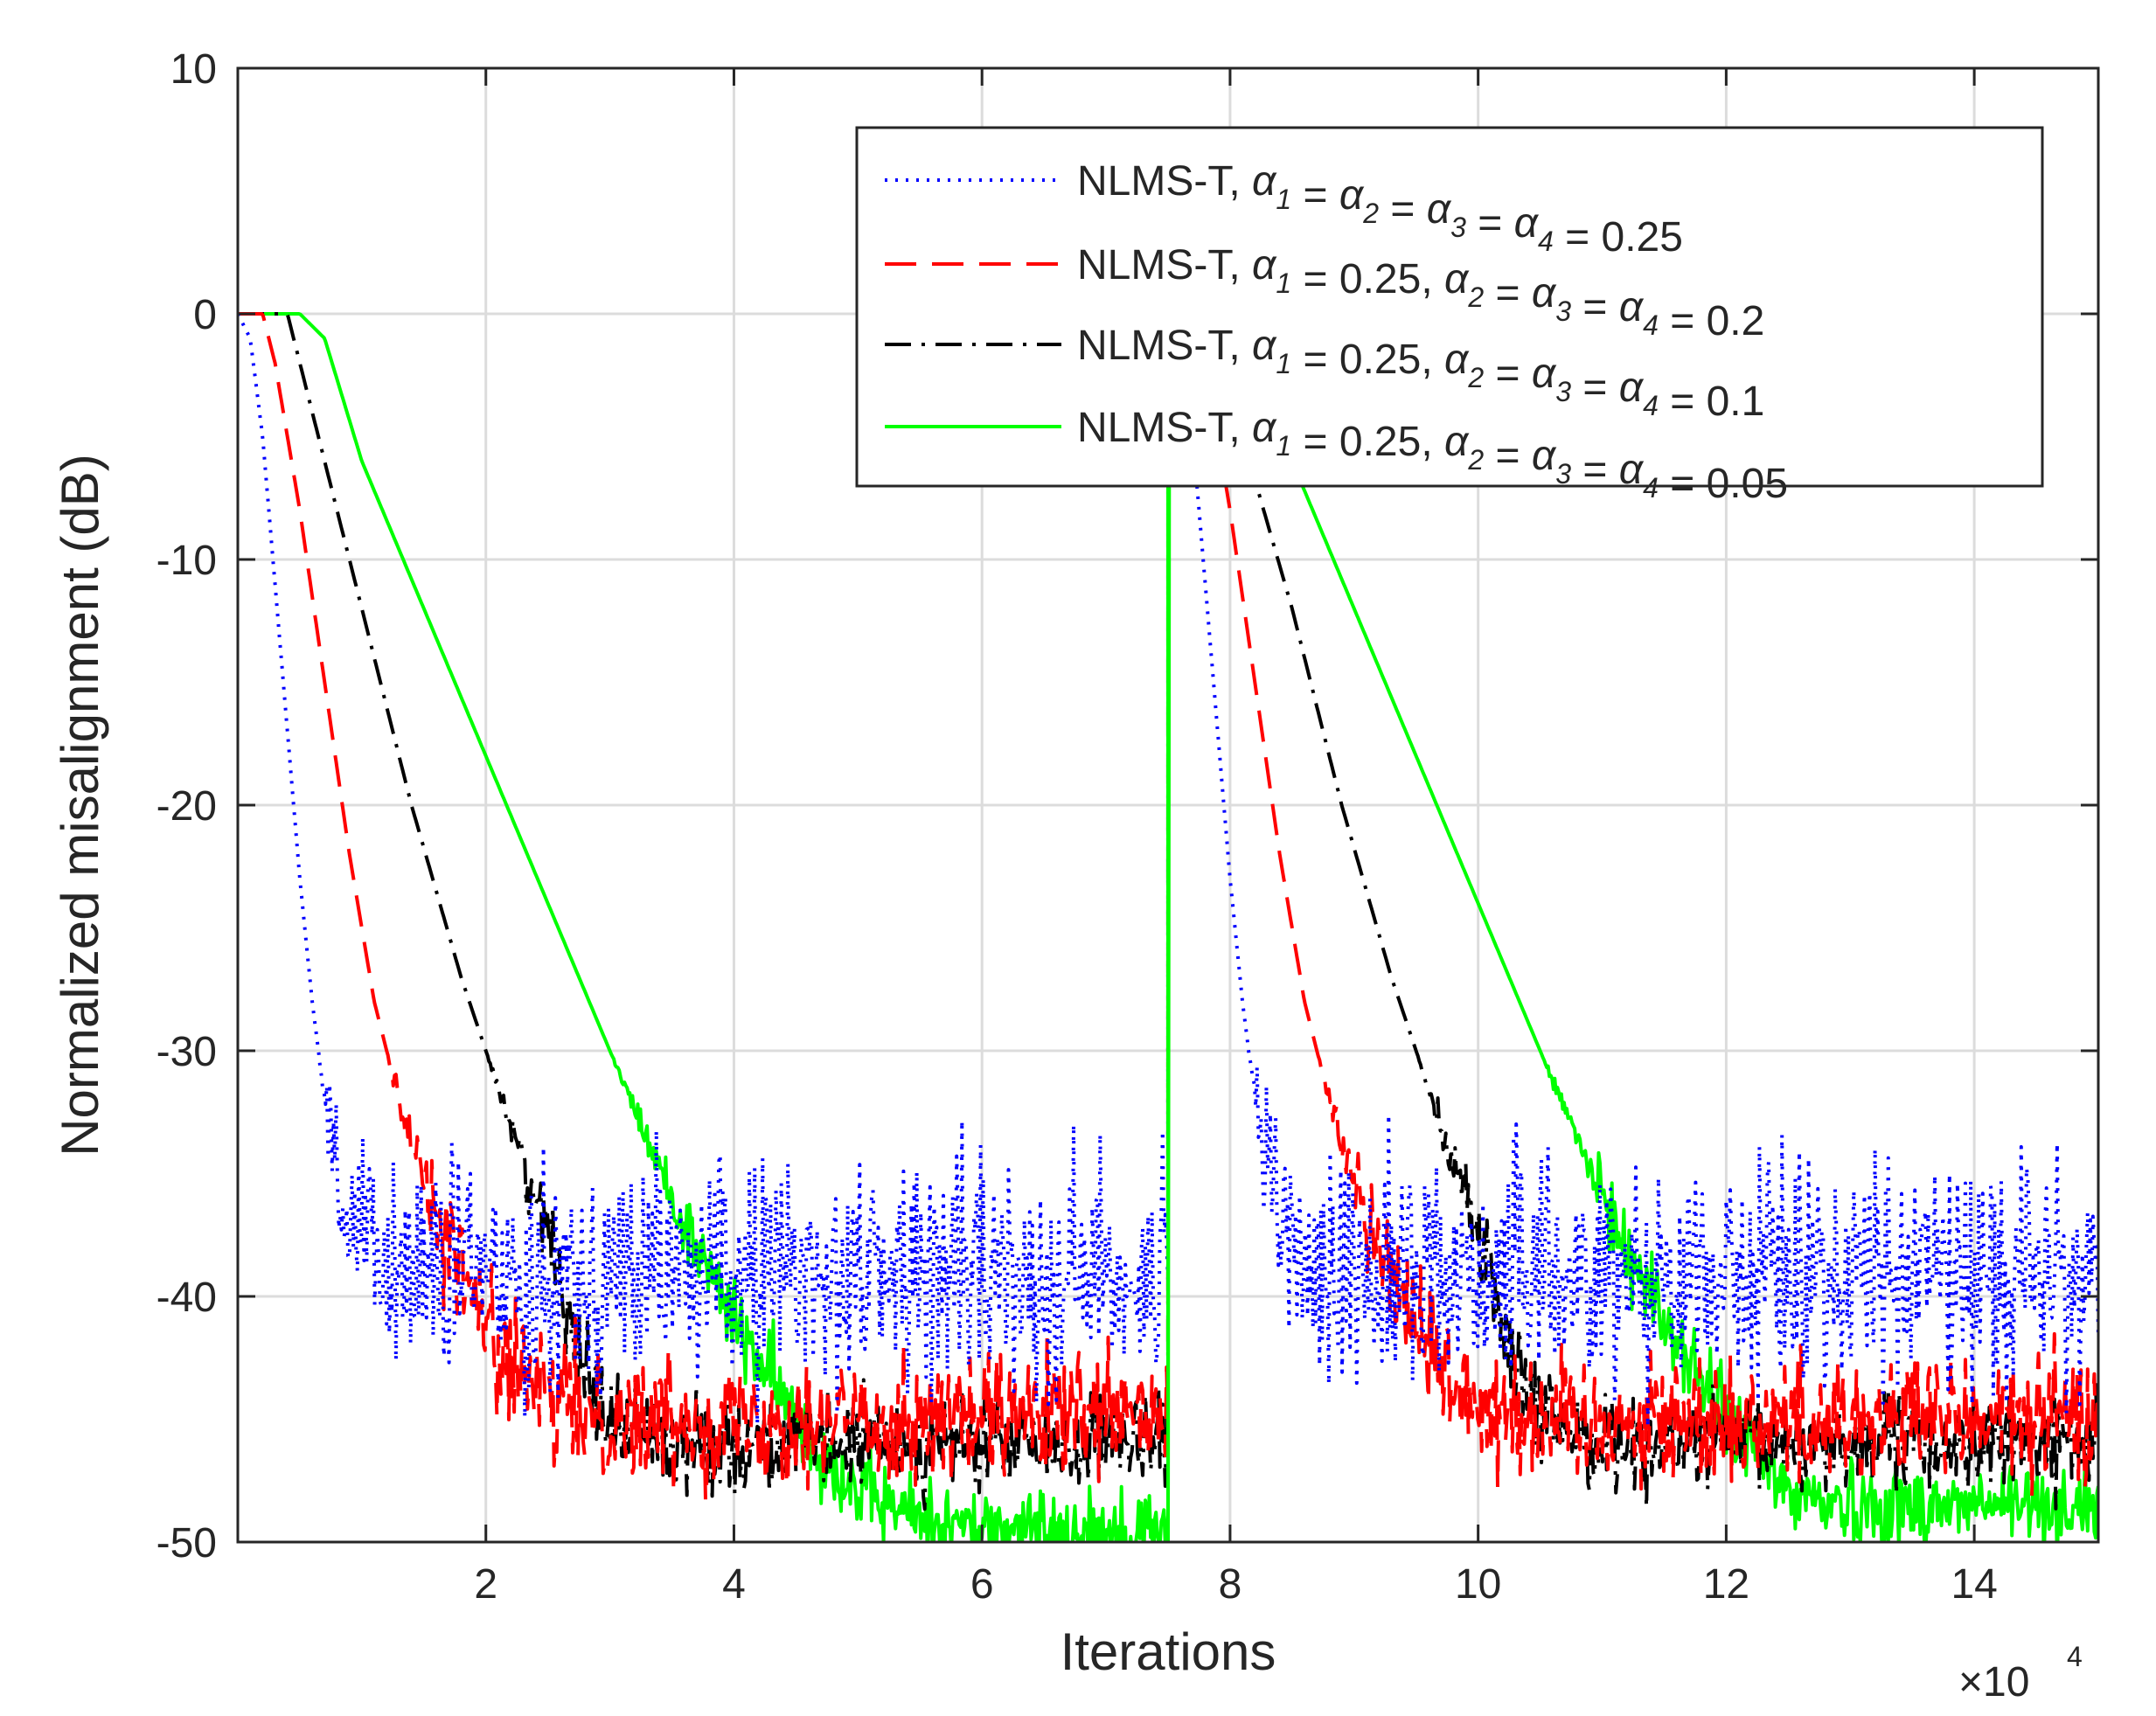 The width and height of the screenshot is (2156, 1716). I want to click on y-tick-label: -30, so click(186, 1052).